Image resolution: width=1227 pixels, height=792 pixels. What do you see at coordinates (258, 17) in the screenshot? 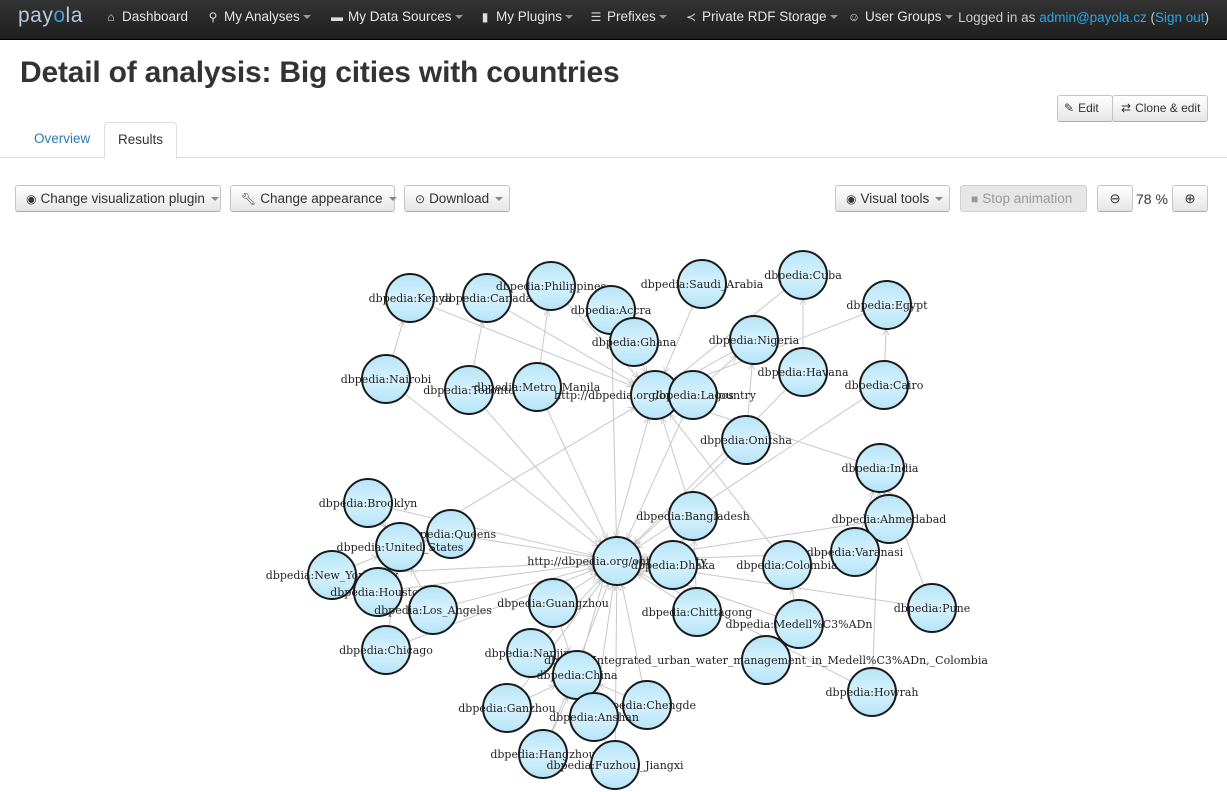
I see `nav-item-my-analyses: ⚲ My Analyses` at bounding box center [258, 17].